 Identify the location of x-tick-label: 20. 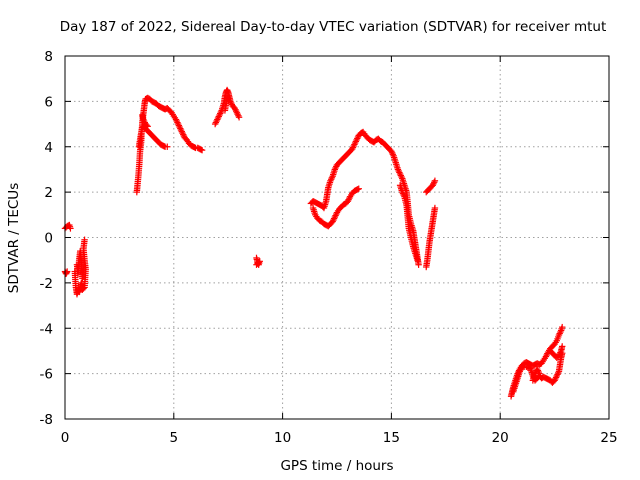
(500, 438).